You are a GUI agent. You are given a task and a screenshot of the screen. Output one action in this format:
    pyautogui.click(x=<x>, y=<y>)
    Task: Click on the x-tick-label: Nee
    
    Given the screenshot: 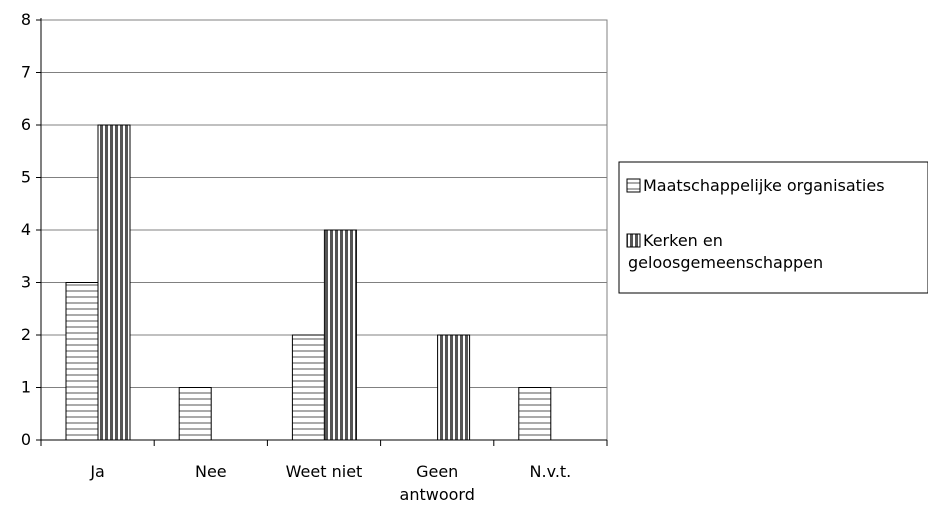 What is the action you would take?
    pyautogui.click(x=211, y=471)
    